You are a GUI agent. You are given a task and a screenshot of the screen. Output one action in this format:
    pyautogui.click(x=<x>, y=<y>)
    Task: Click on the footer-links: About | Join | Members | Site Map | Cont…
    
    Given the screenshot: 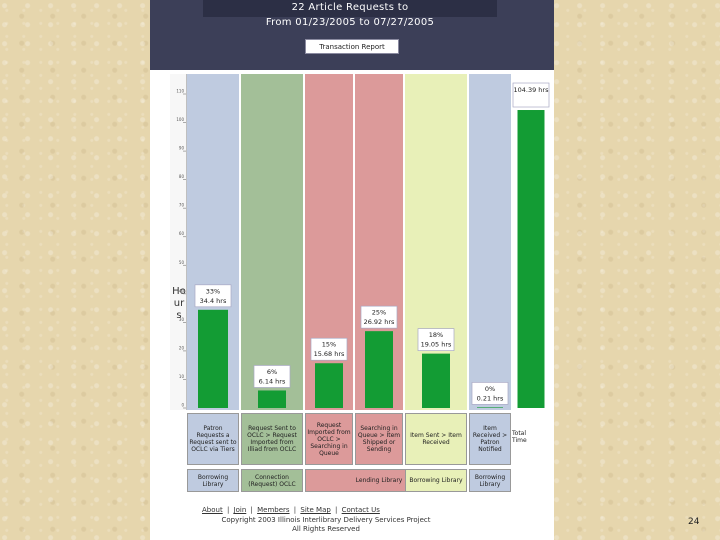 What is the action you would take?
    pyautogui.click(x=292, y=510)
    